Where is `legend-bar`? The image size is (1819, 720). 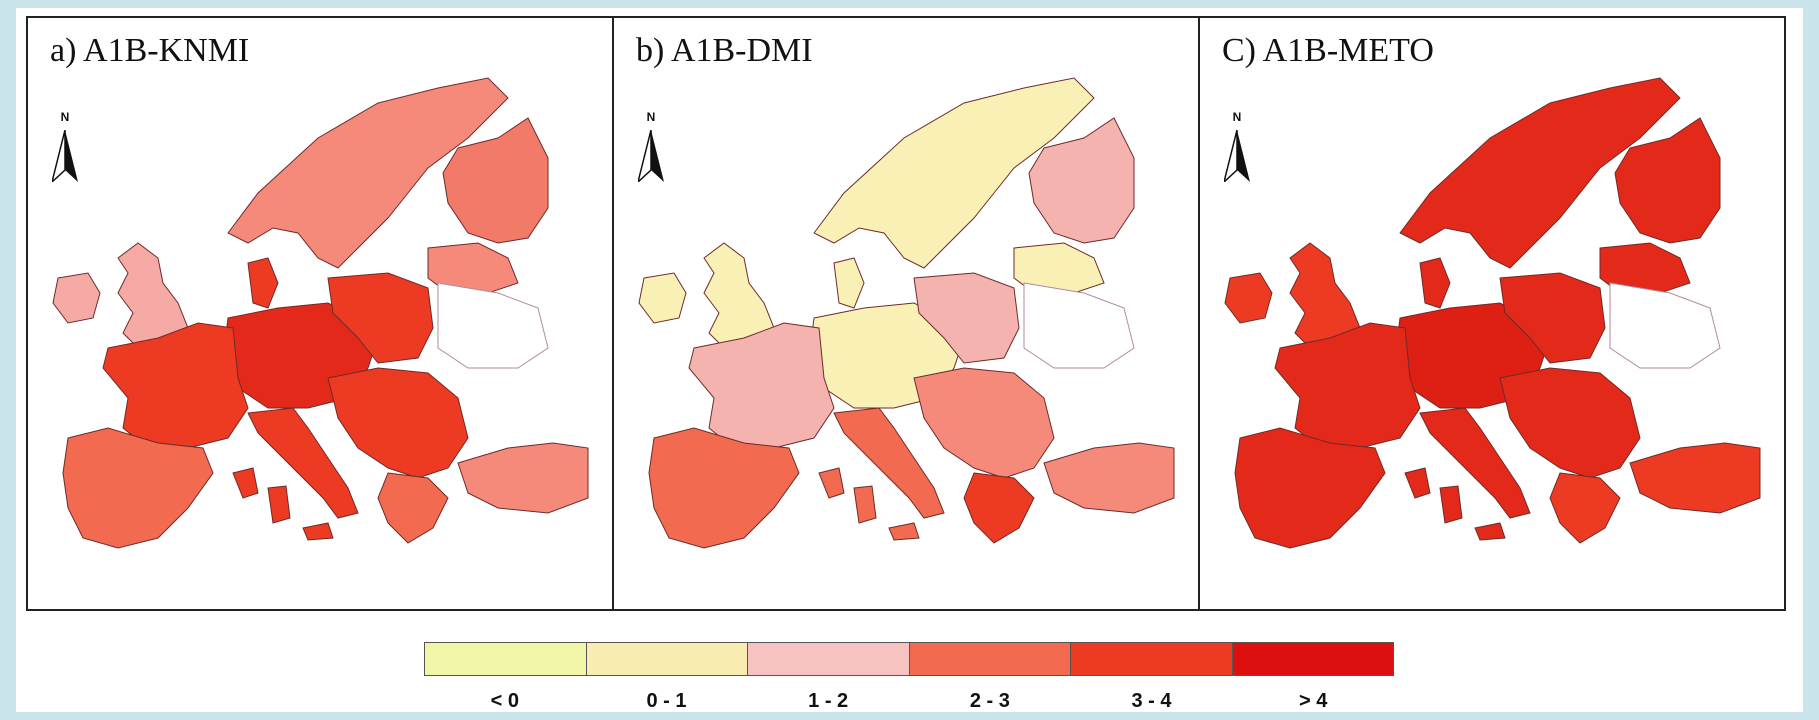
legend-bar is located at coordinates (909, 659).